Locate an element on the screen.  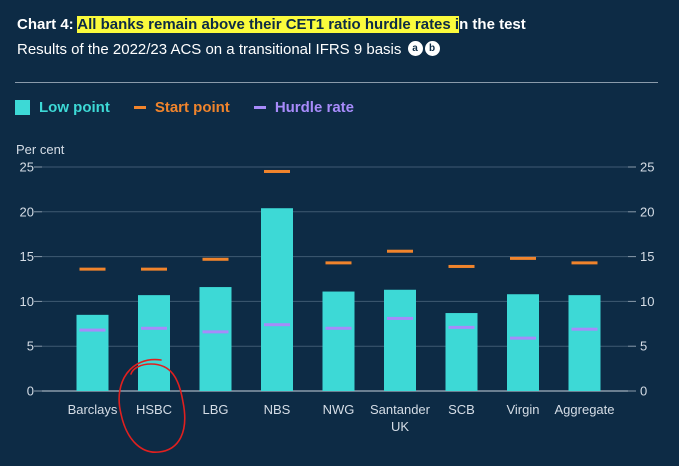
x-tick-label: Virgin is located at coordinates (522, 409).